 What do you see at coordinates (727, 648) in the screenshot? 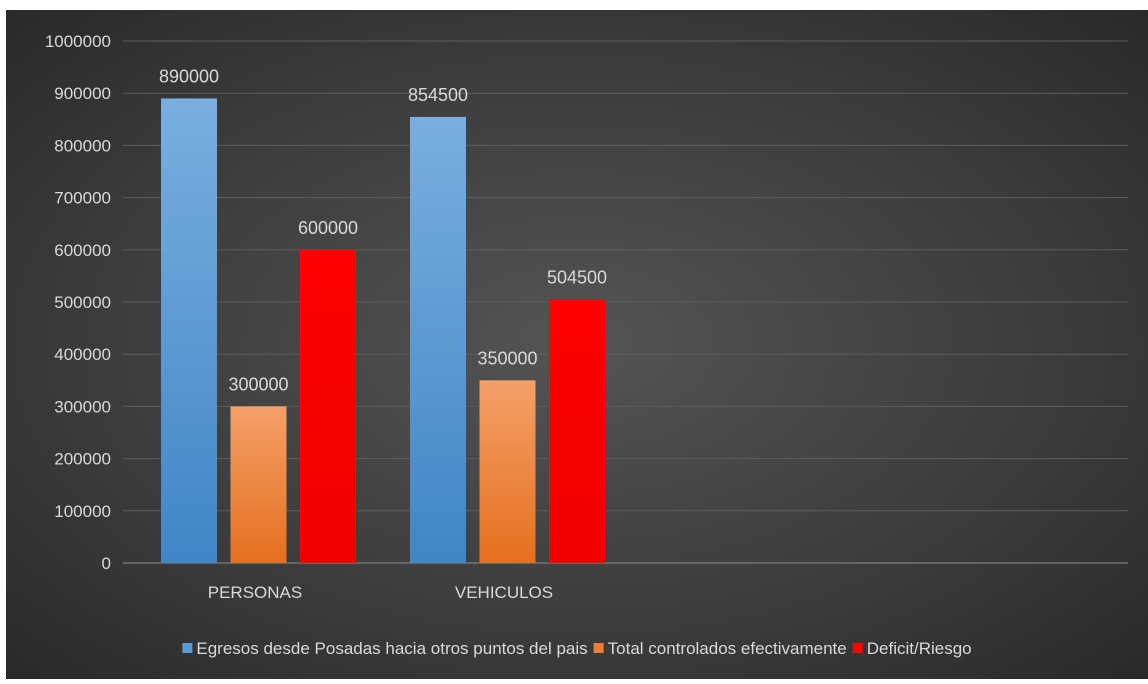
I see `legend-label: Total controlados efectivamente` at bounding box center [727, 648].